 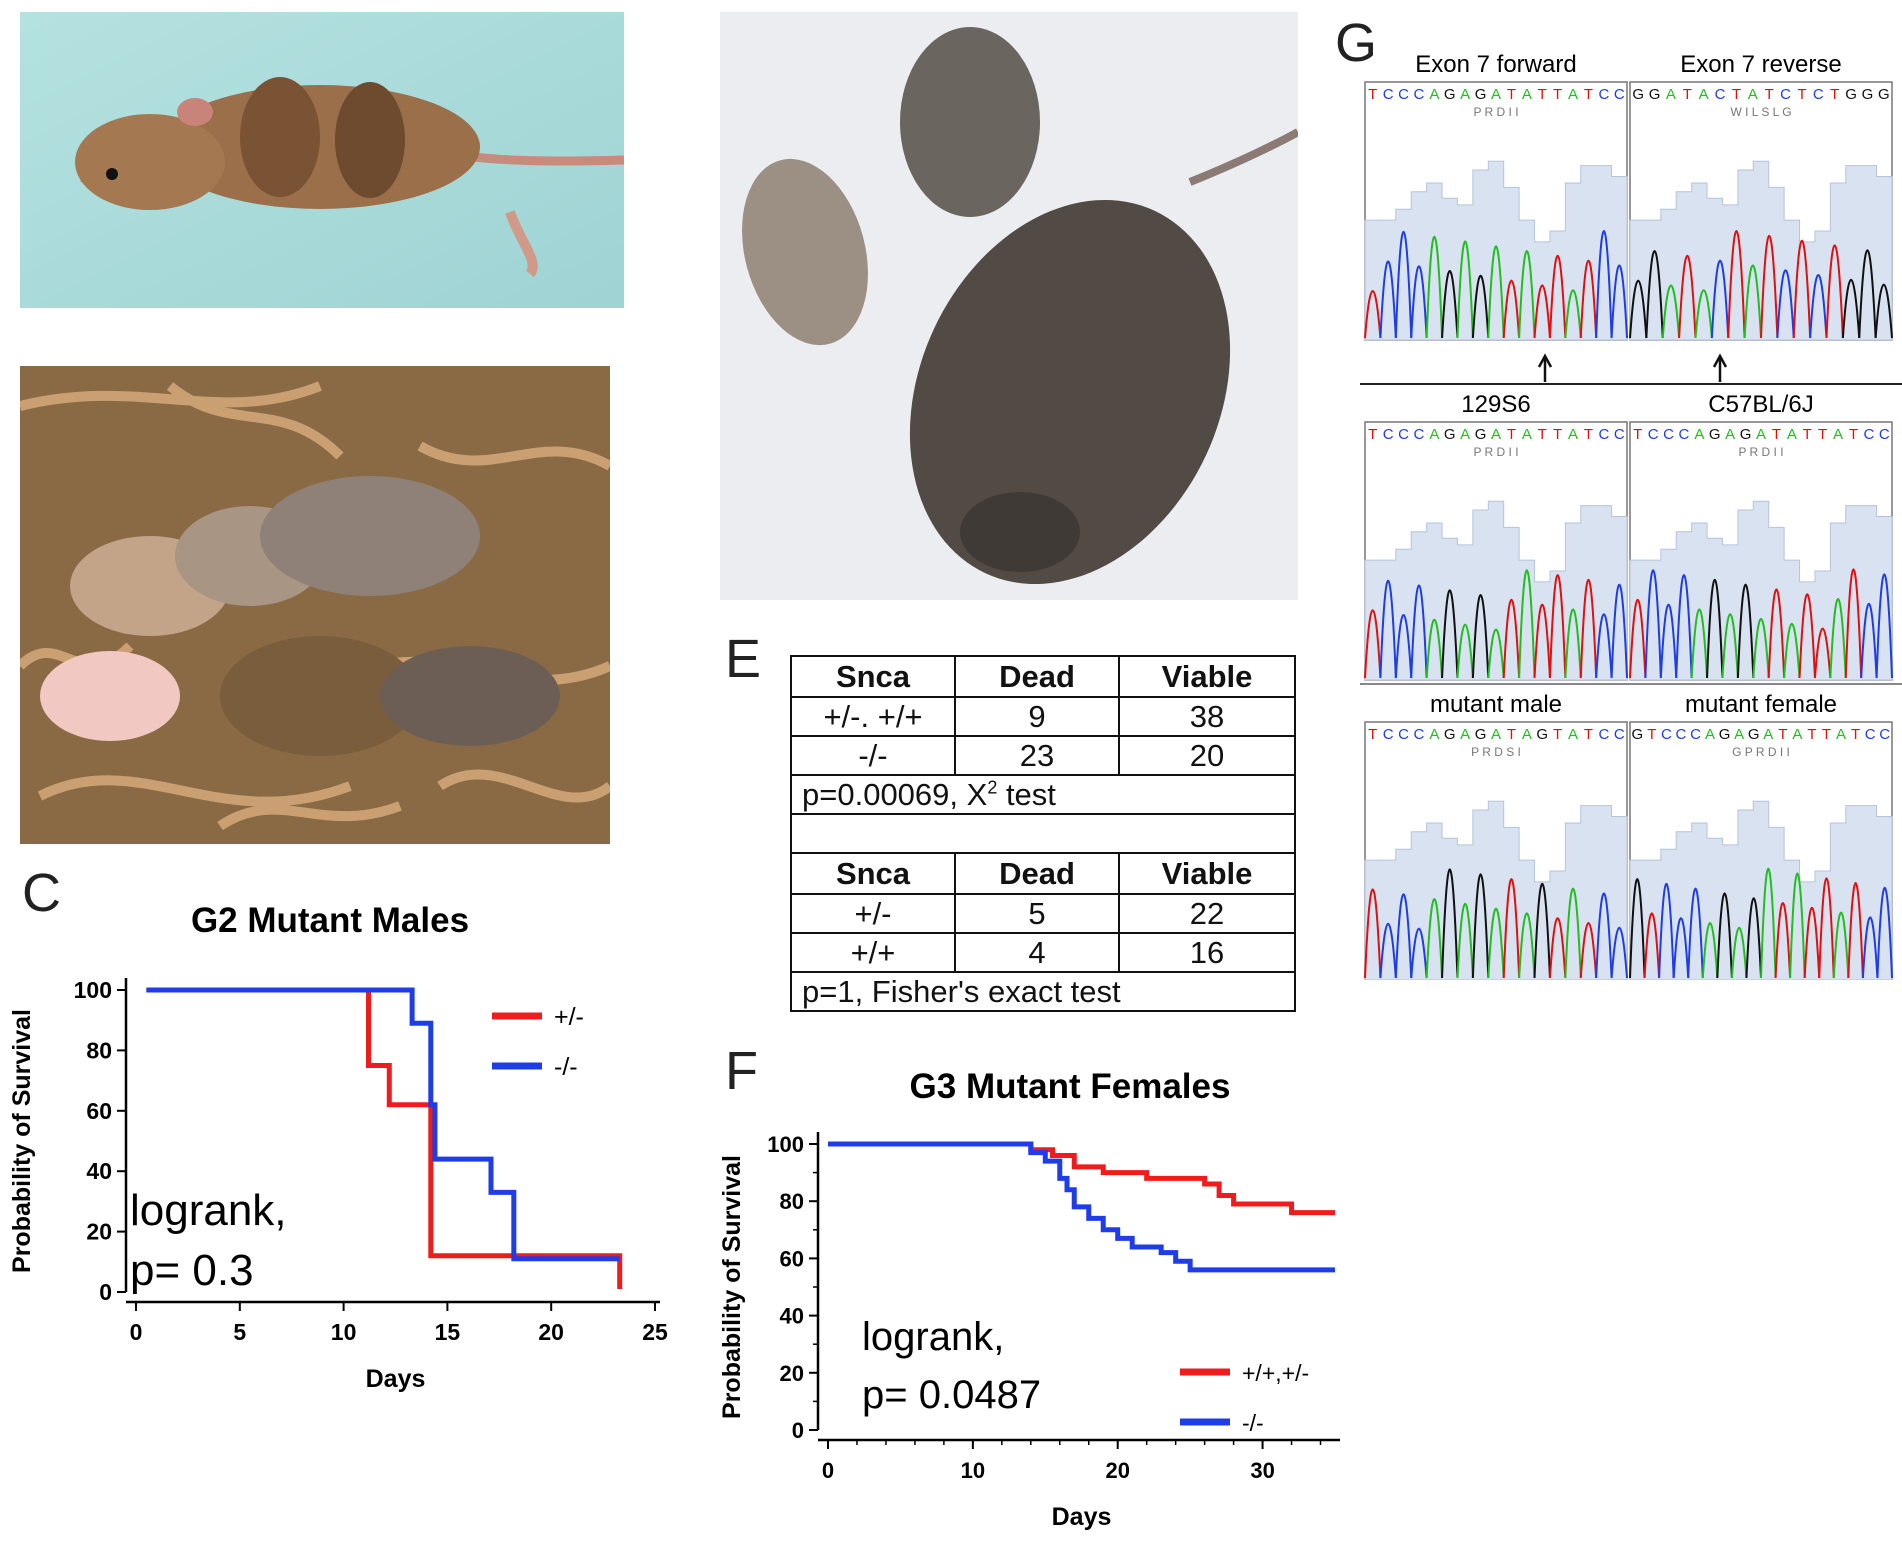 What do you see at coordinates (1496, 752) in the screenshot?
I see `amino-acid-track: P R D S I` at bounding box center [1496, 752].